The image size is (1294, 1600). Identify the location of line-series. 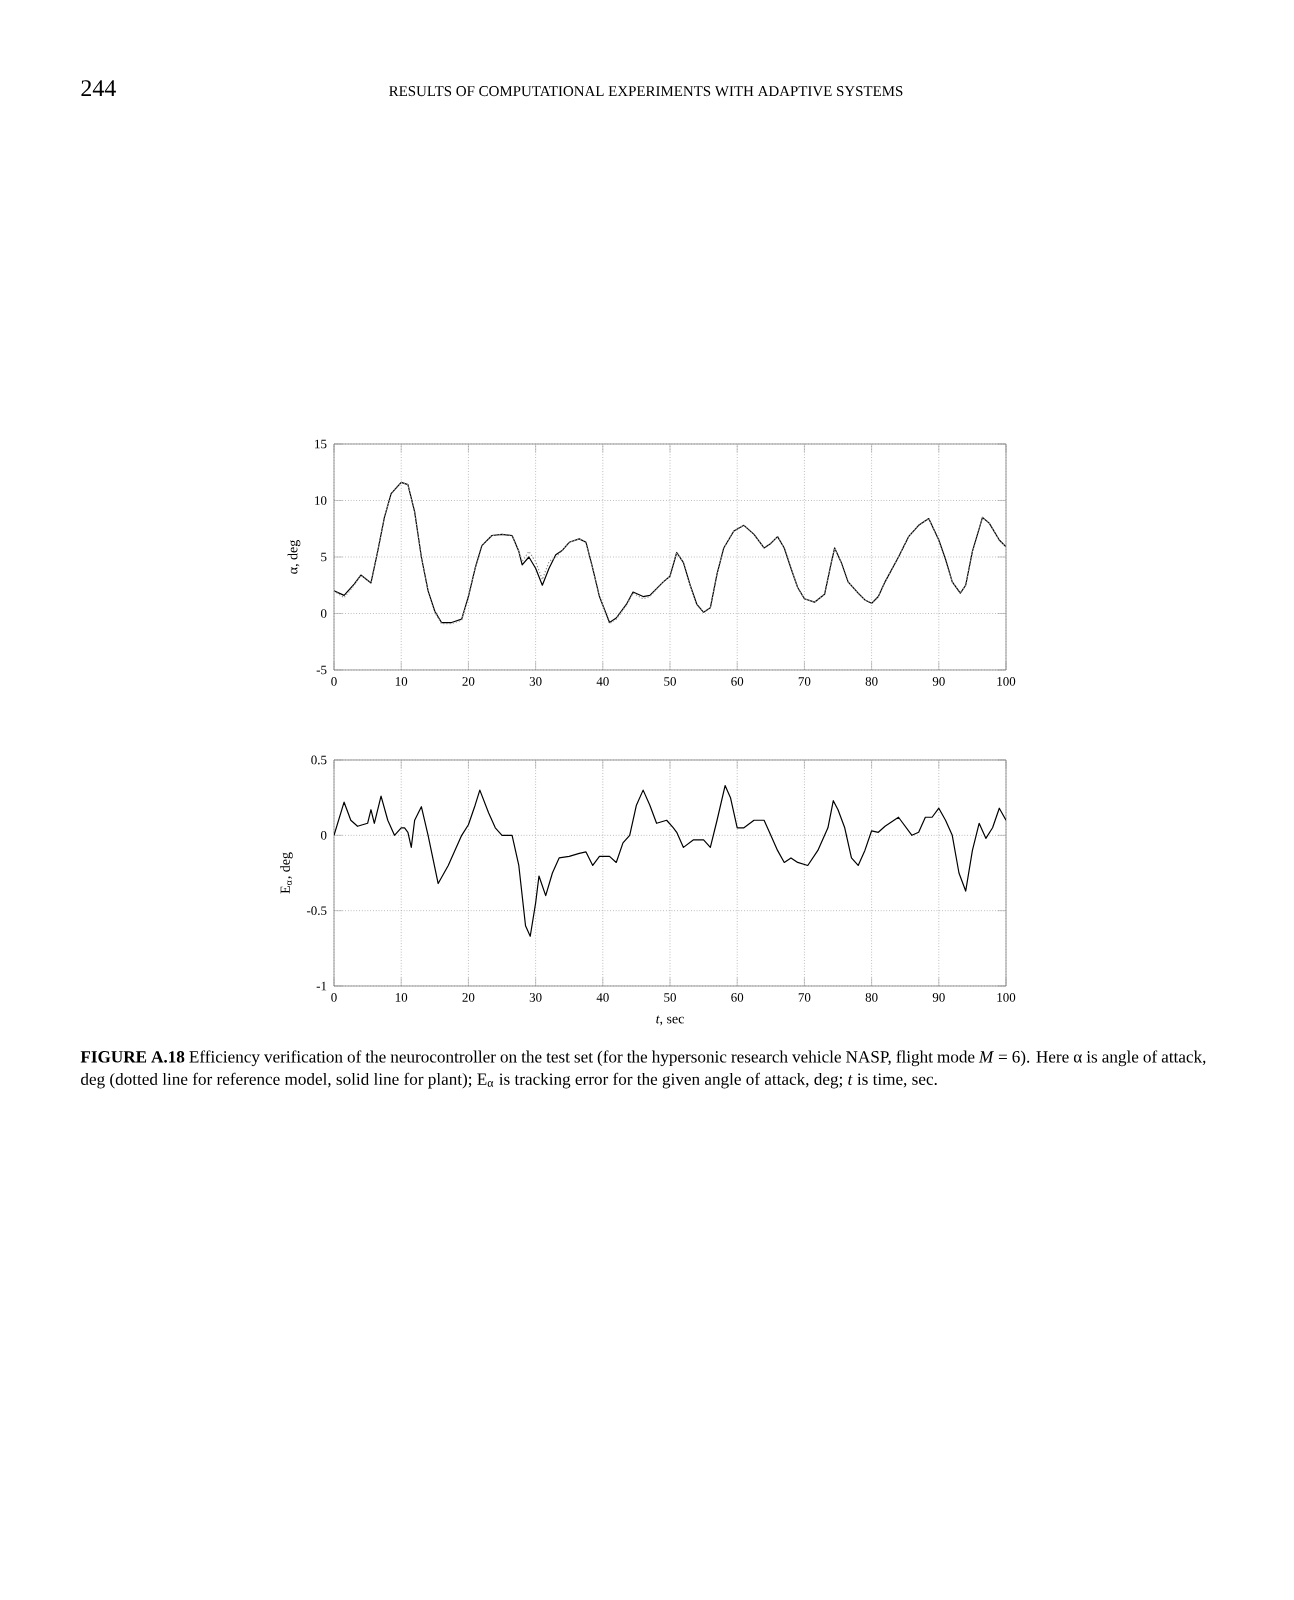
(670, 861).